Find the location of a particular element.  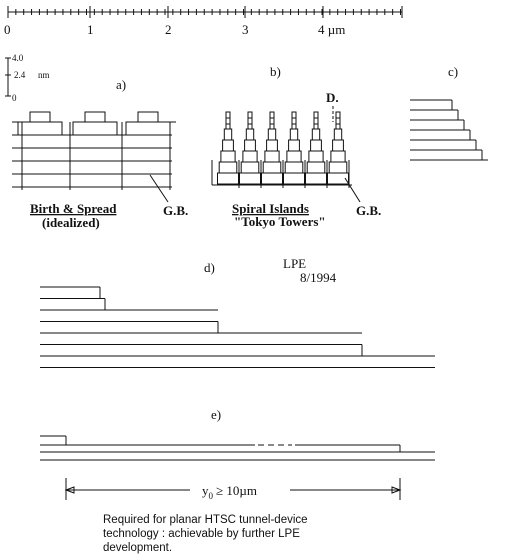

scale-tick-label: 0 is located at coordinates (7, 29).